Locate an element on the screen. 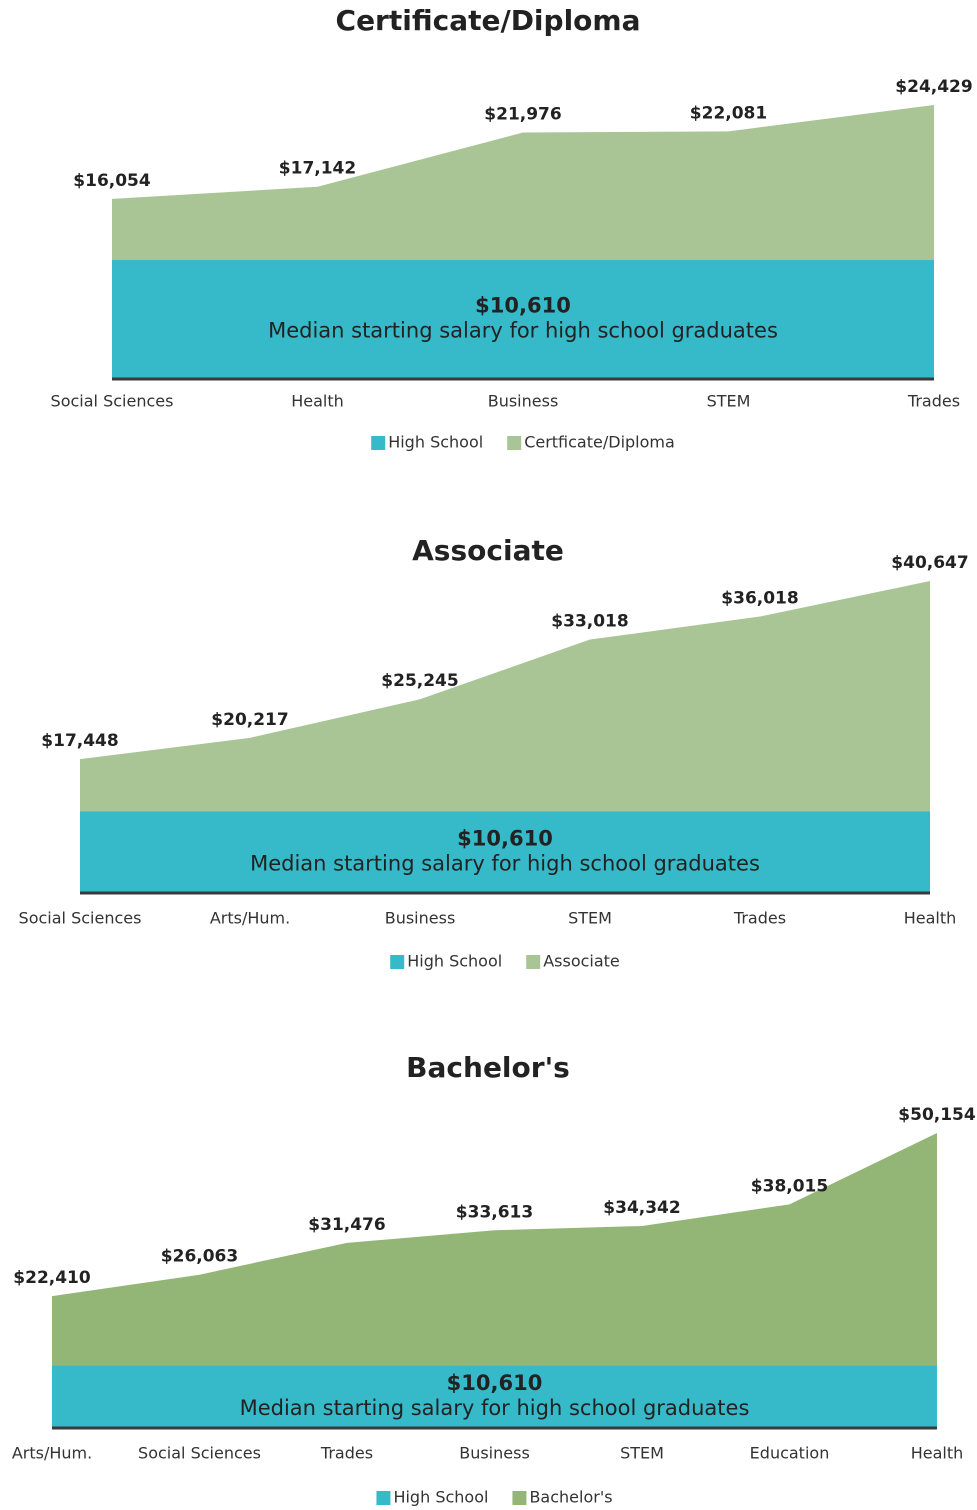 The height and width of the screenshot is (1510, 977). data-label: $17,142 is located at coordinates (317, 169).